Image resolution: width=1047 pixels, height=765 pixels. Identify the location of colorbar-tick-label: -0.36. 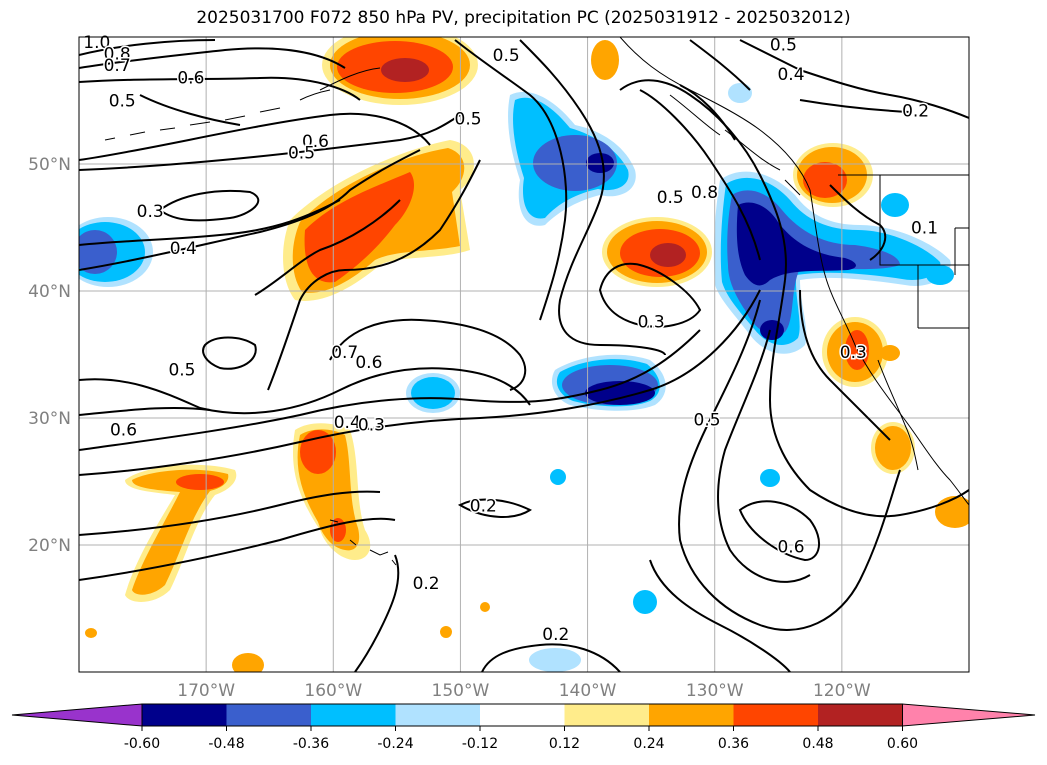
(311, 744).